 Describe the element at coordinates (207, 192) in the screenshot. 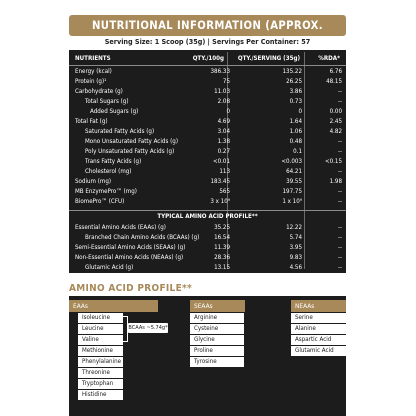

I see `table-row: MB EnzymePro™ (mg) 565 197.75 --` at that location.